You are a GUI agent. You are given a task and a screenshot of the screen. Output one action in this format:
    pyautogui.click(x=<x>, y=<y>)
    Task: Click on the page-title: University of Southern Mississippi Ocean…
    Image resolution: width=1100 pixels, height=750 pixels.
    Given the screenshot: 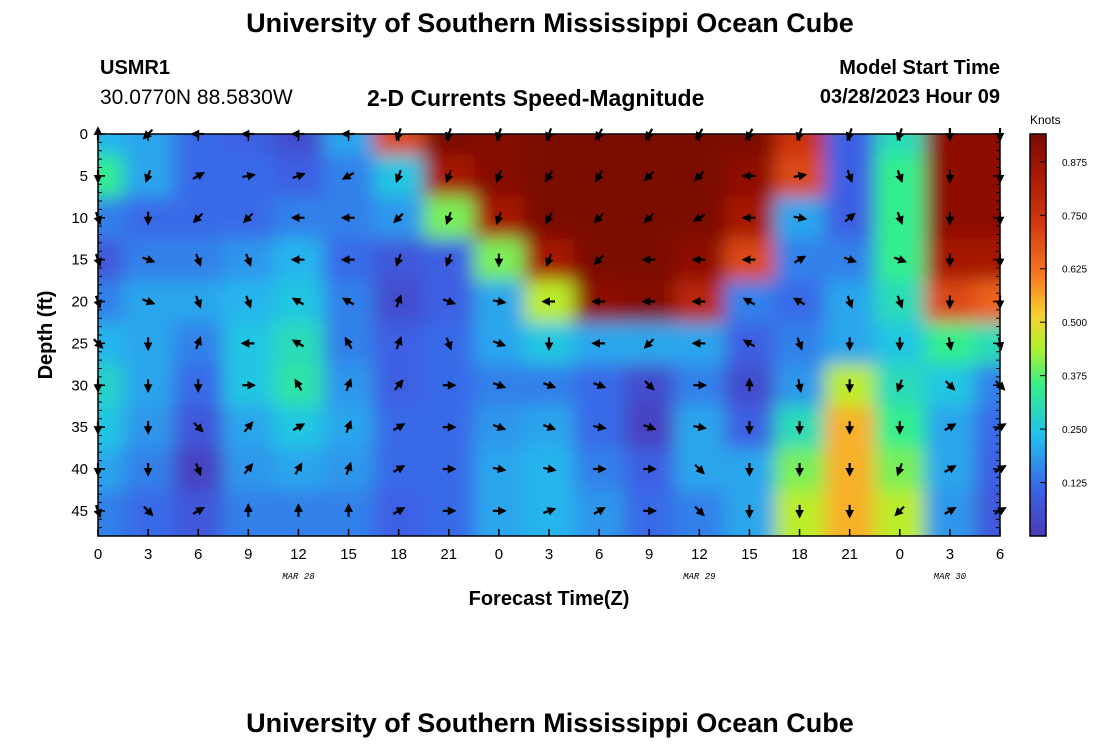 What is the action you would take?
    pyautogui.click(x=550, y=23)
    